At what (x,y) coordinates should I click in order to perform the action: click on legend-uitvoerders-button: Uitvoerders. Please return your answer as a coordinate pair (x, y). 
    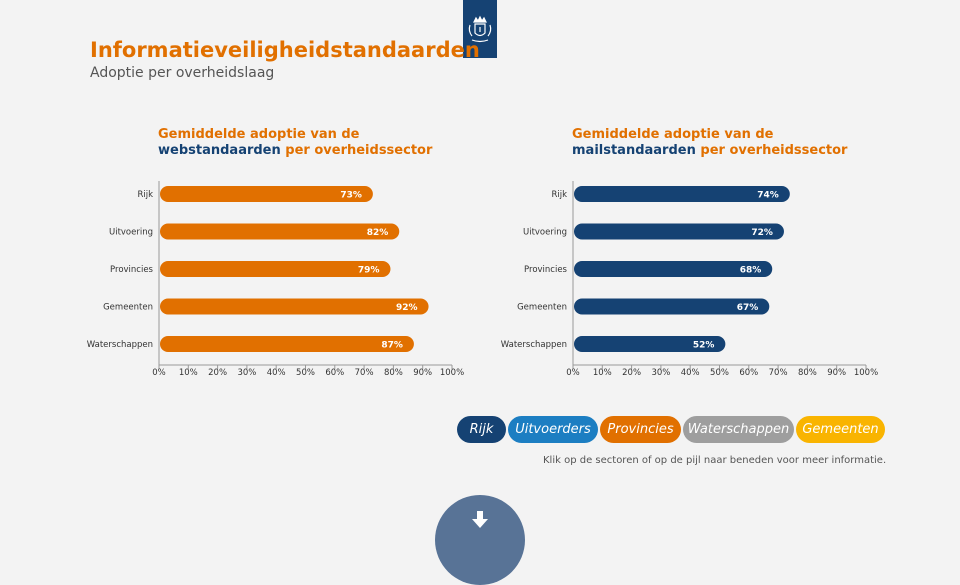
    Looking at the image, I should click on (553, 429).